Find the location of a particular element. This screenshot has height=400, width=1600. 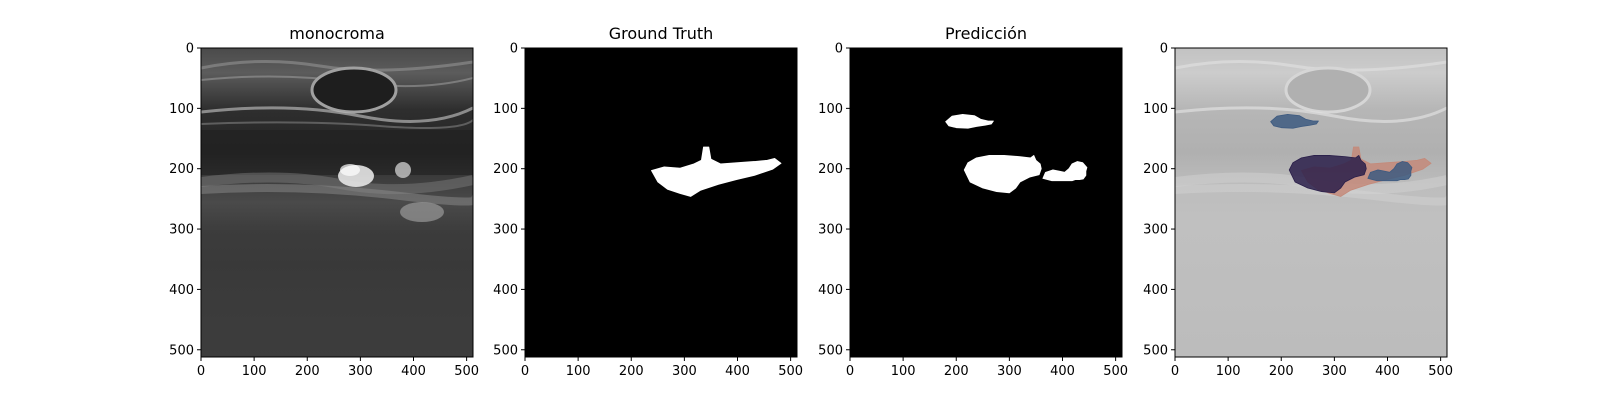

prediction-mask is located at coordinates (1016, 153).